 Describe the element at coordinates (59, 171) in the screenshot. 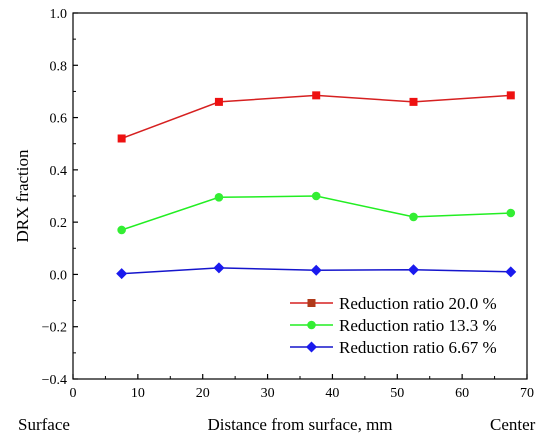

I see `y-tick-label: 0.4` at that location.